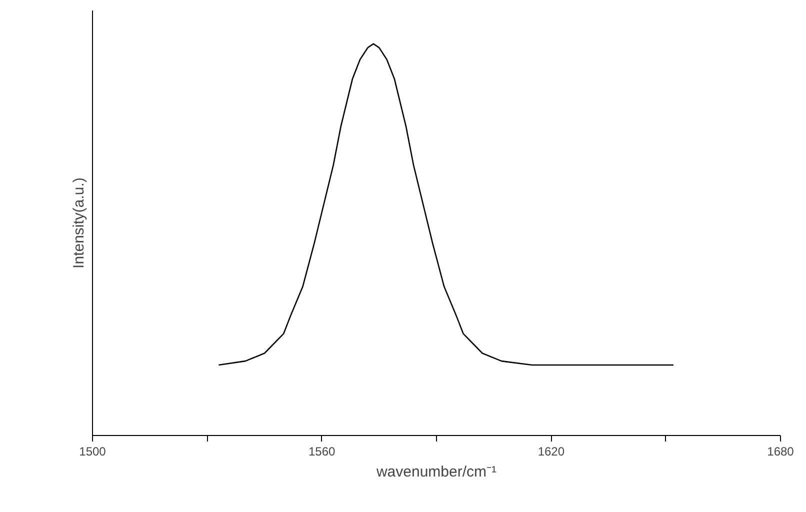  Describe the element at coordinates (92, 451) in the screenshot. I see `x-tick-label: 1500` at that location.